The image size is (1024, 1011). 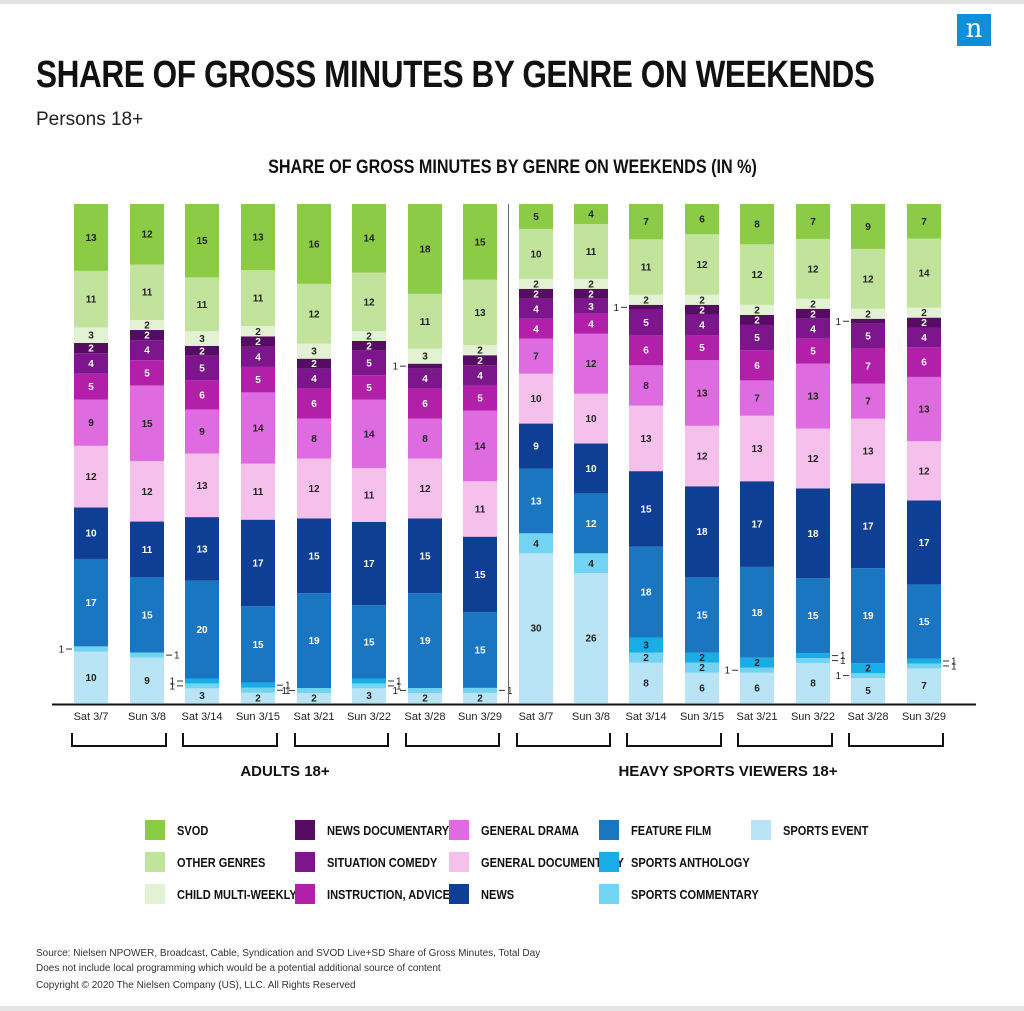 What do you see at coordinates (674, 740) in the screenshot?
I see `weekend-bracket` at bounding box center [674, 740].